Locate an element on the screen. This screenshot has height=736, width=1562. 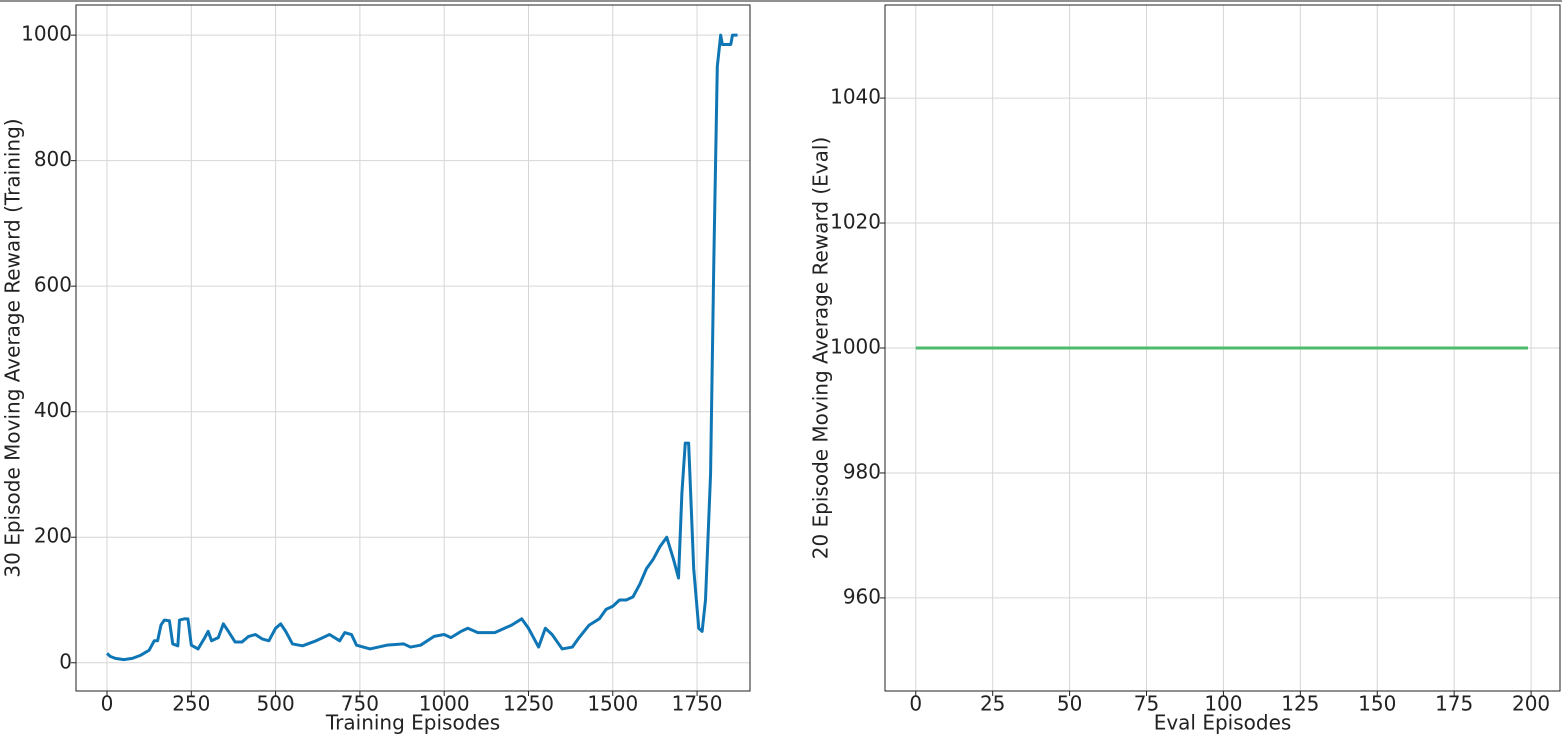
y-tick-label: 400 is located at coordinates (53, 410).